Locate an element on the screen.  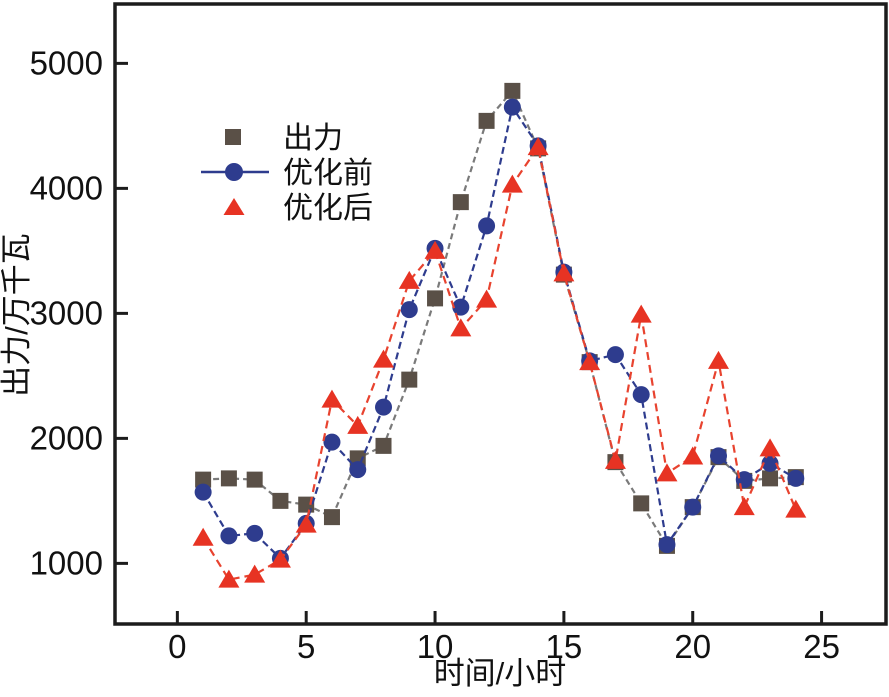
y-tick-label: 5000 is located at coordinates (66, 62).